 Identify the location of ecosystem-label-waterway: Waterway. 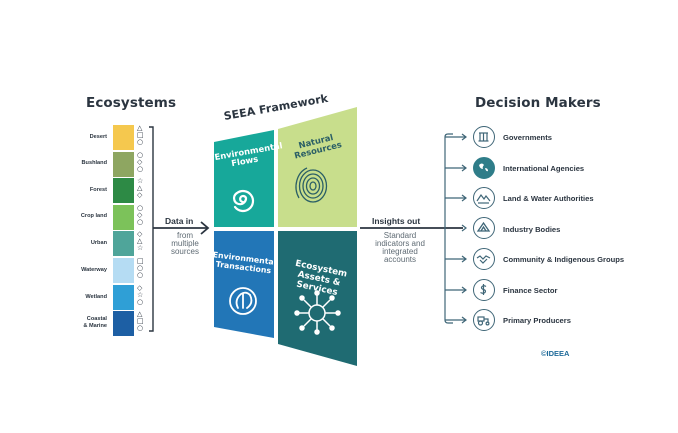
(94, 270).